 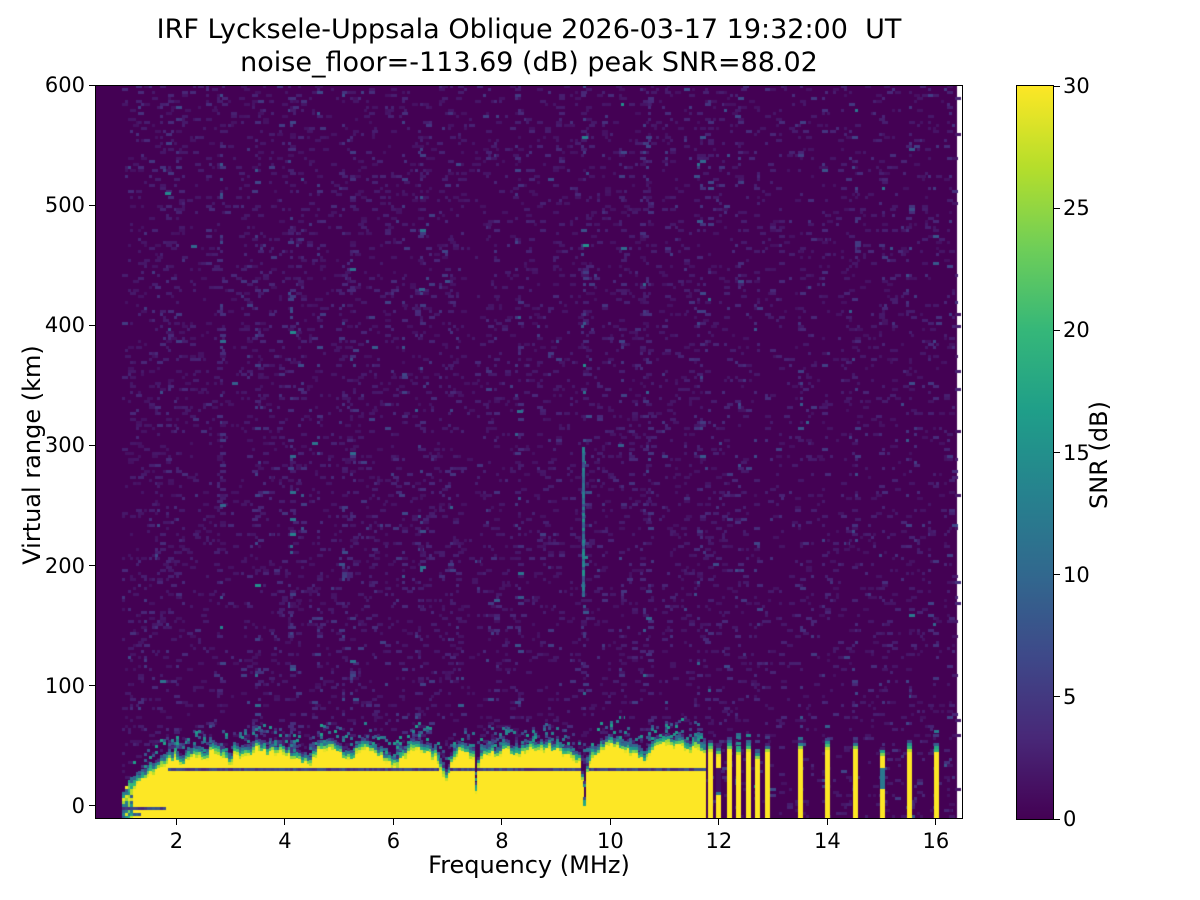 What do you see at coordinates (1076, 574) in the screenshot?
I see `colorbar-tick-label: 10` at bounding box center [1076, 574].